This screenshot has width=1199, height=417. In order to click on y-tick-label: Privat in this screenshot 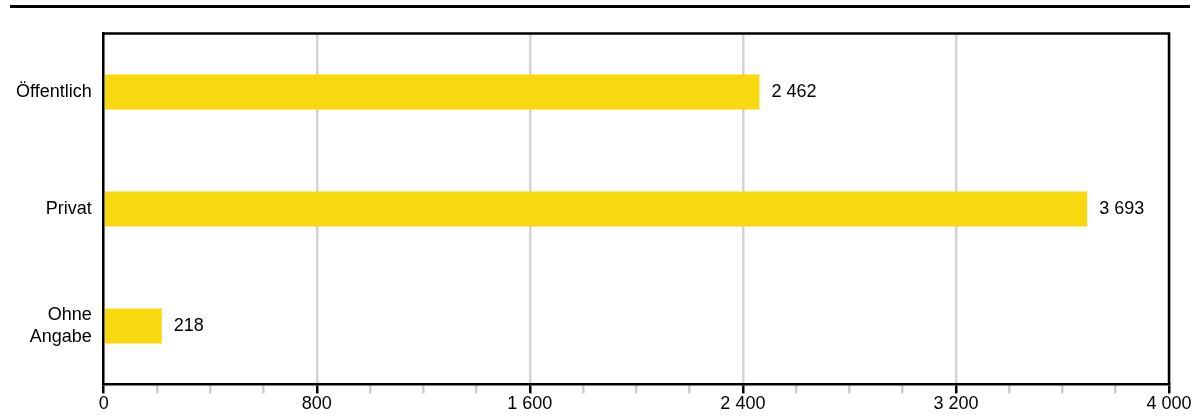, I will do `click(68, 207)`.